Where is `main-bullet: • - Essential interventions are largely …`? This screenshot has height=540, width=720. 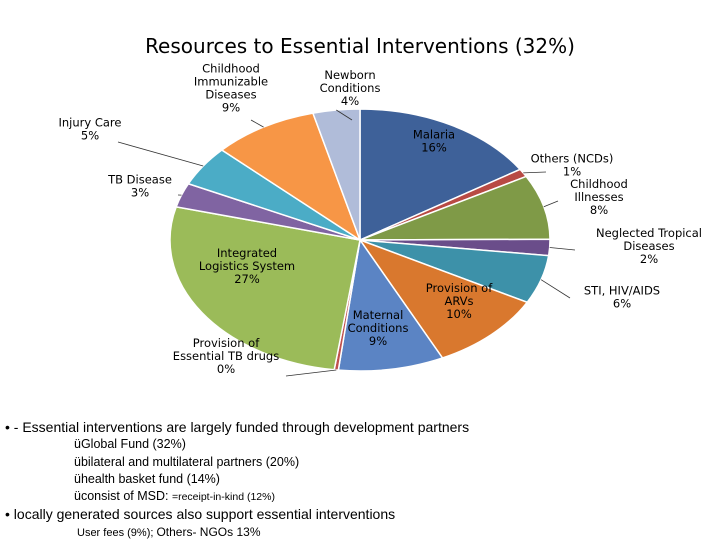
main-bullet: • - Essential interventions are largely … is located at coordinates (237, 427).